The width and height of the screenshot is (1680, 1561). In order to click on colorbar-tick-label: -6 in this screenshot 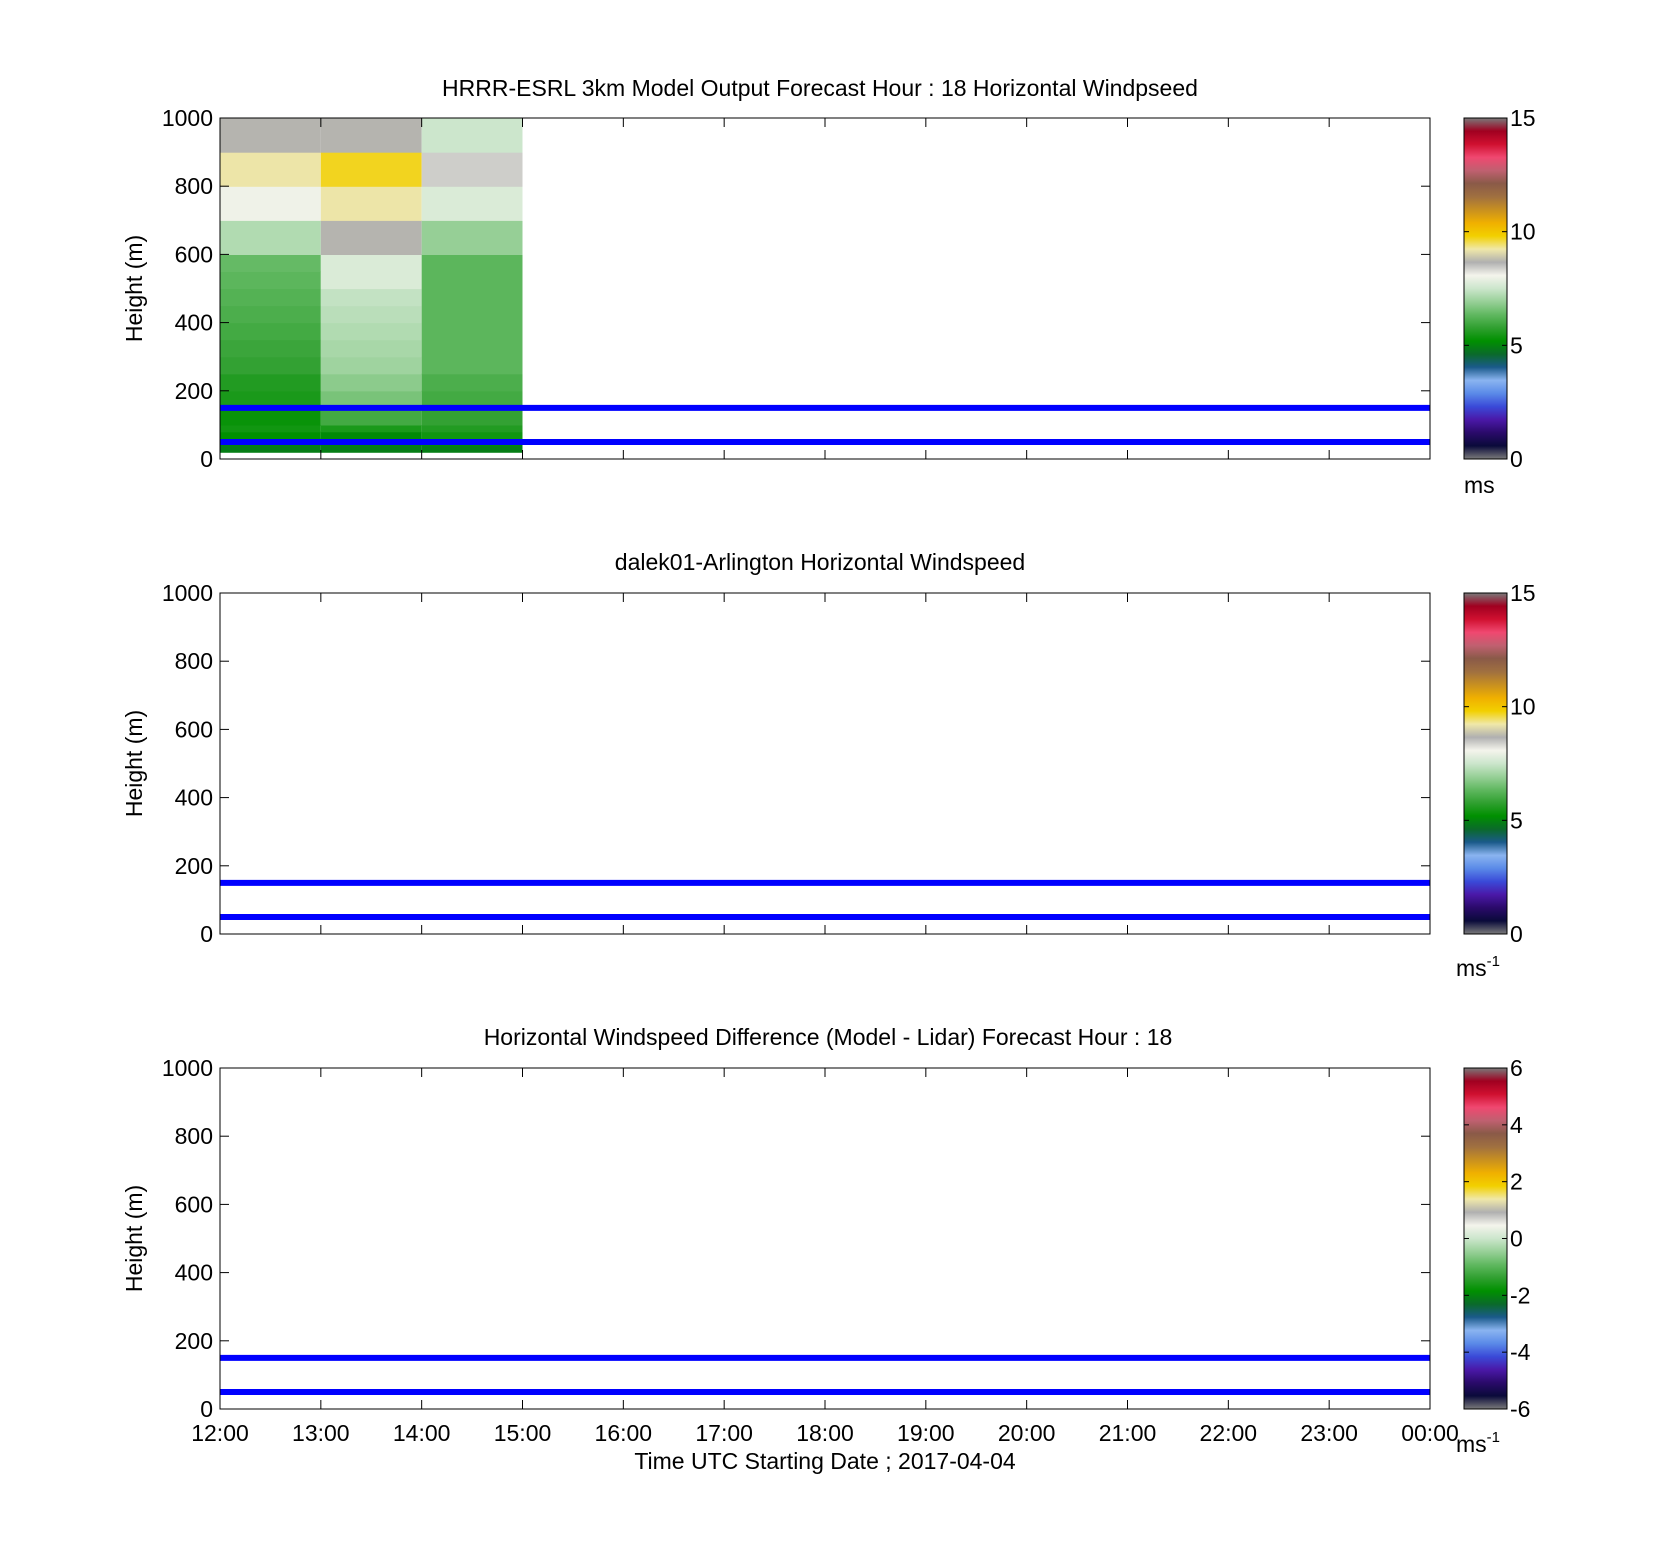, I will do `click(1520, 1409)`.